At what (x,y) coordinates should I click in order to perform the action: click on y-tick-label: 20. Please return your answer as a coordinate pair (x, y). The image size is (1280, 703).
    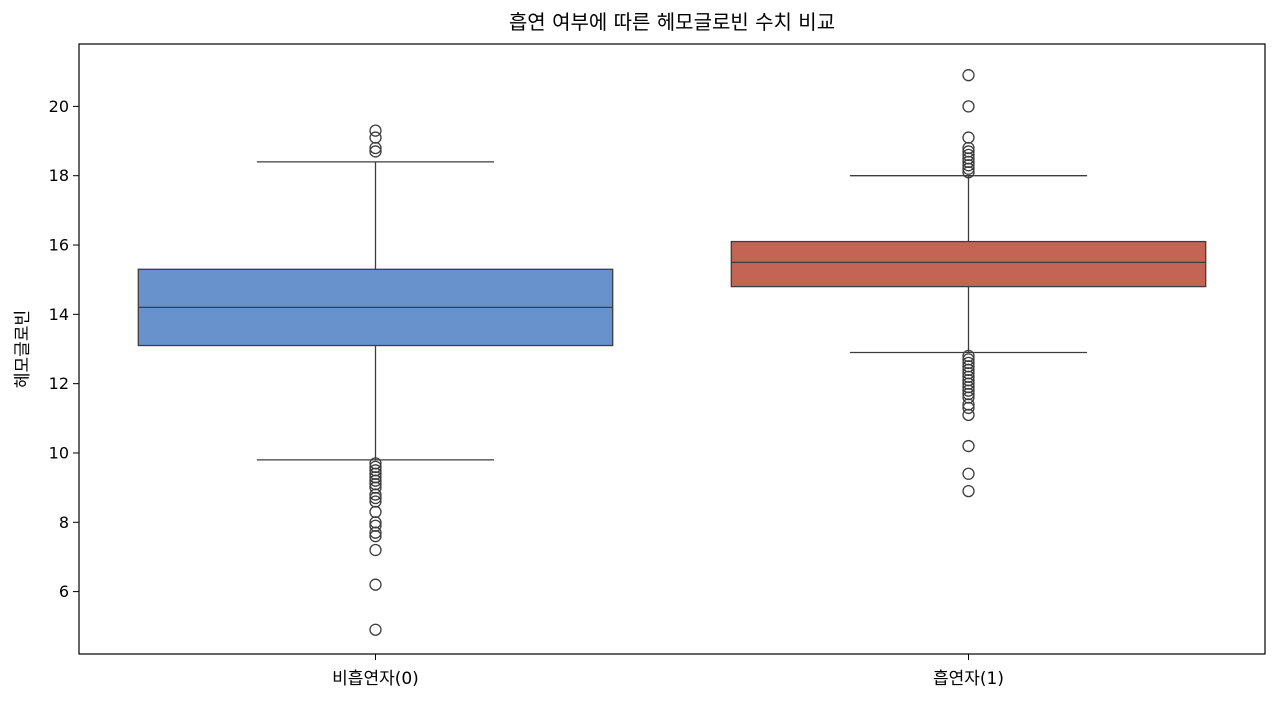
    Looking at the image, I should click on (59, 106).